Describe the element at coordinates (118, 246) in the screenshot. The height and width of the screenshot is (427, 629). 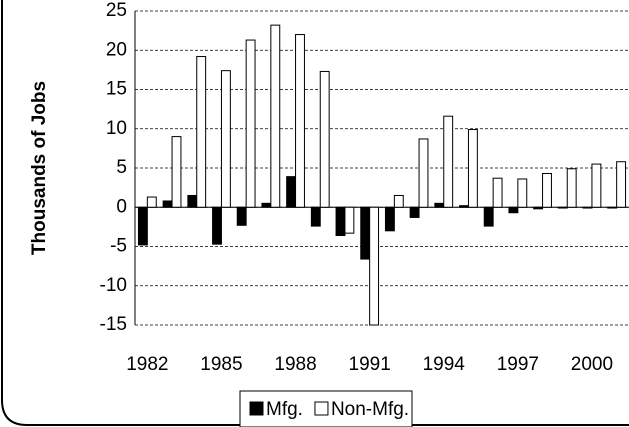
I see `y-tick-label: -5` at that location.